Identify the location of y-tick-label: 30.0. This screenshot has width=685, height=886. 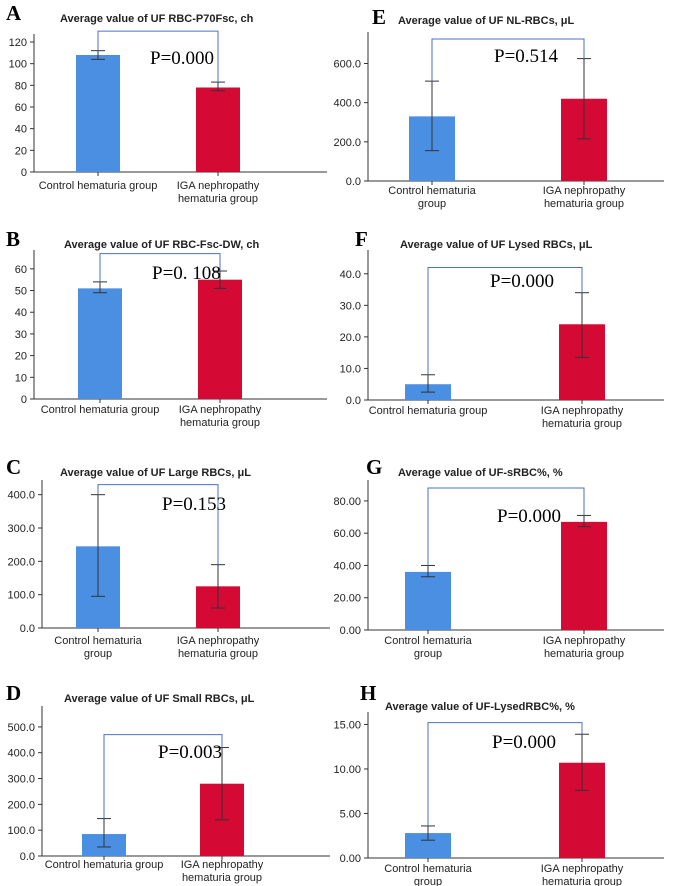
(350, 306).